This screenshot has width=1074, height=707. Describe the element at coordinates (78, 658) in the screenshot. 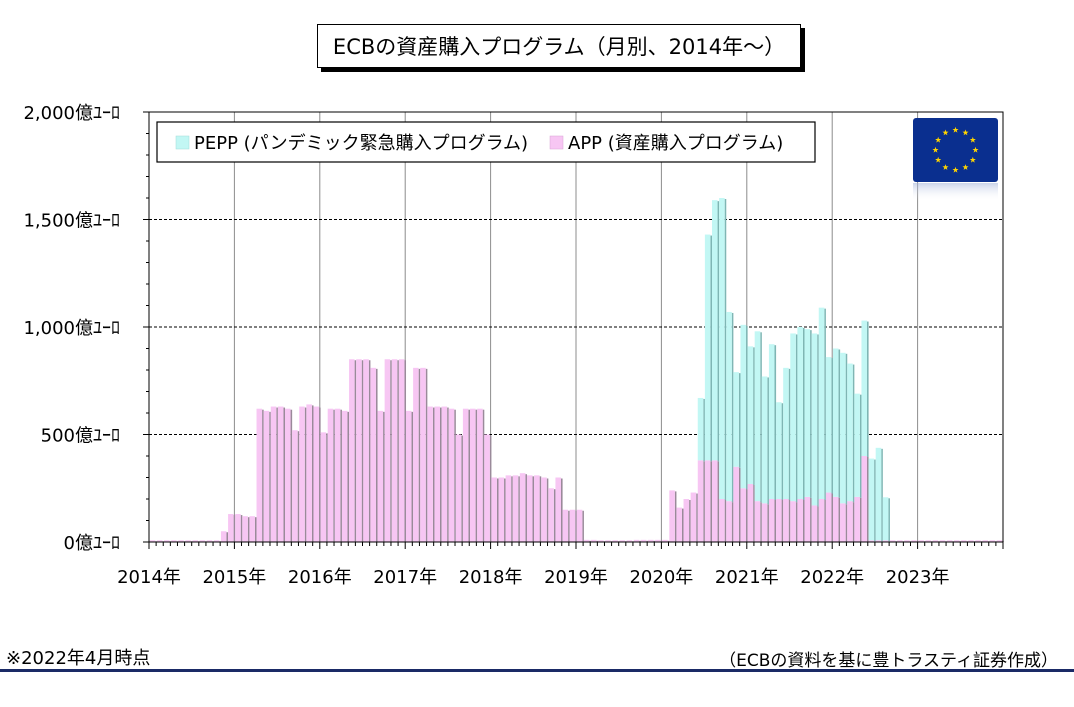

I see `footnote: ※2022年4月時点` at that location.